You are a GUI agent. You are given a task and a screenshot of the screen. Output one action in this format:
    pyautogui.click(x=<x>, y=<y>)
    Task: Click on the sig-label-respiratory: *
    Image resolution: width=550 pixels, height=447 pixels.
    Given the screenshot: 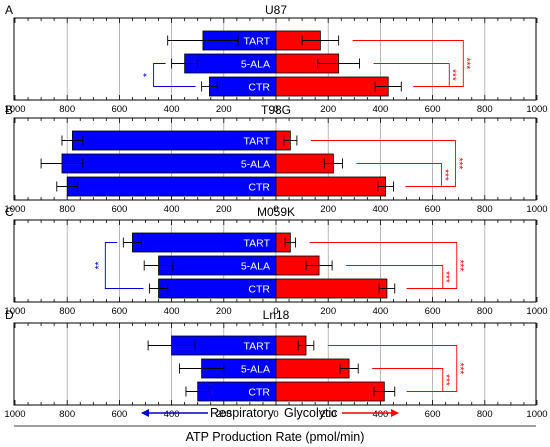 What is the action you would take?
    pyautogui.click(x=147, y=75)
    